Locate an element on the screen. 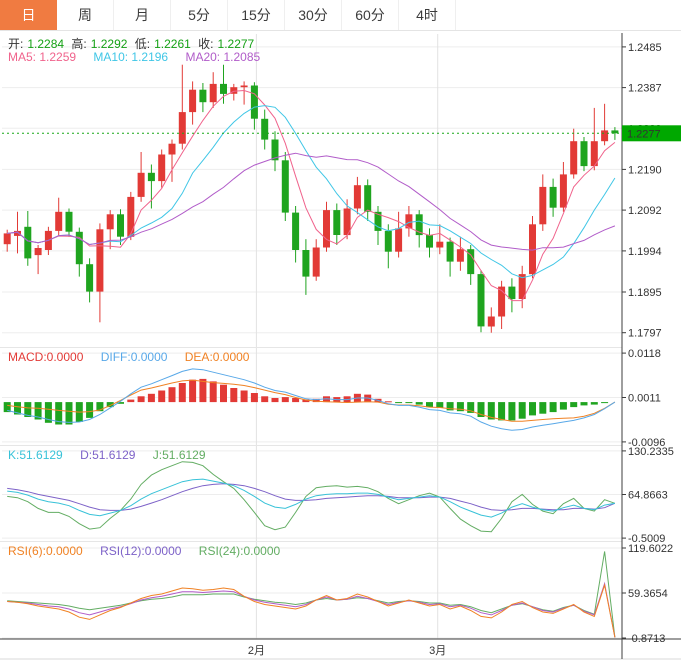  svg-text: 0.0118 is located at coordinates (644, 354).